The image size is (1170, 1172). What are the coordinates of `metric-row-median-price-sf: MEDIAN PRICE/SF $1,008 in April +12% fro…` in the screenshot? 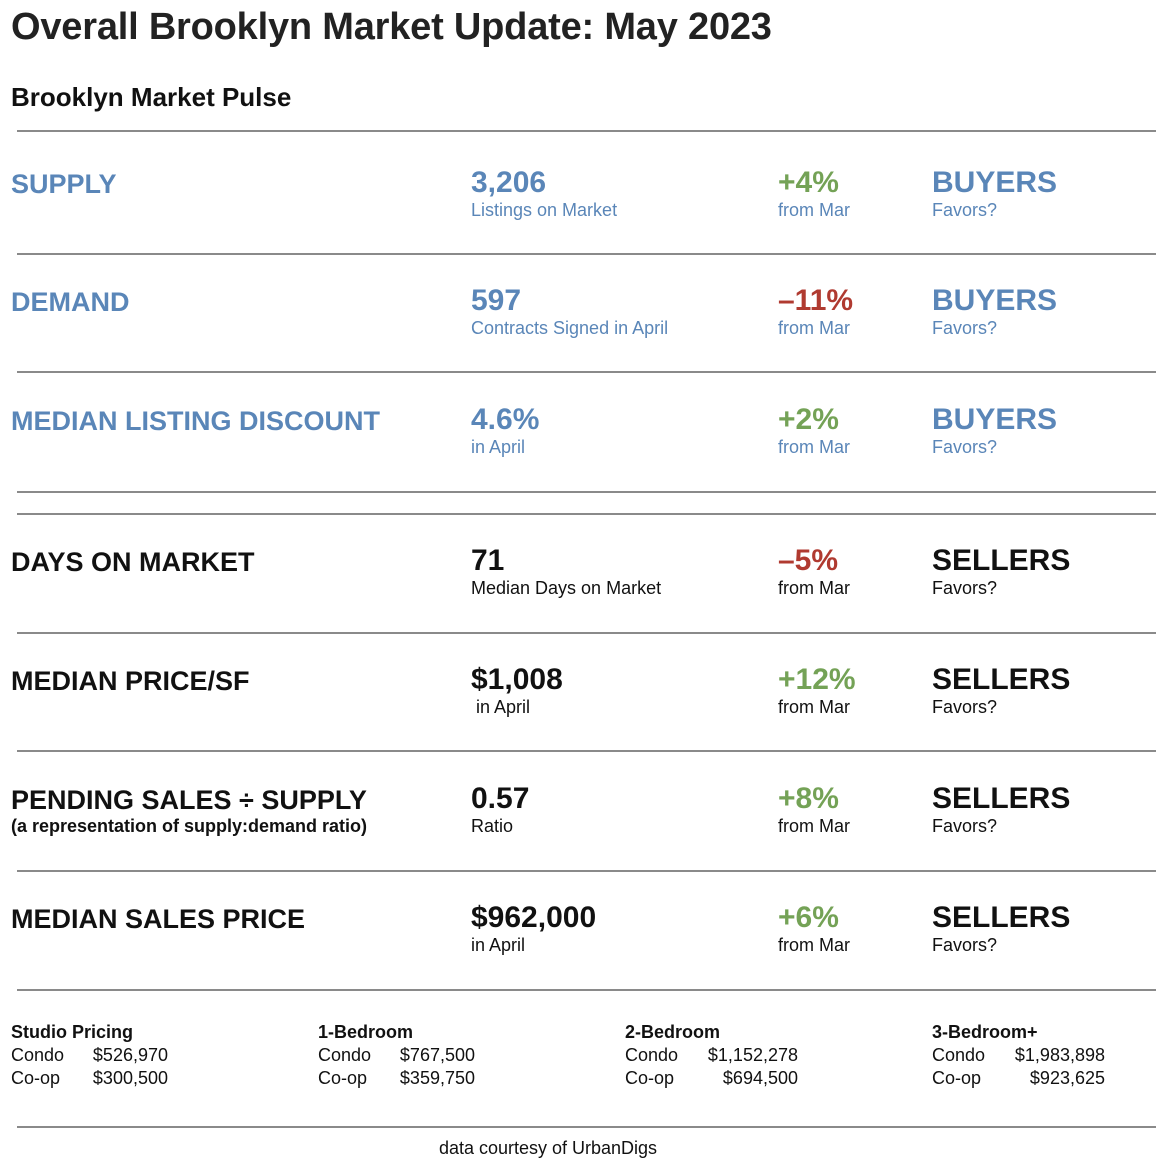 It's located at (585, 701).